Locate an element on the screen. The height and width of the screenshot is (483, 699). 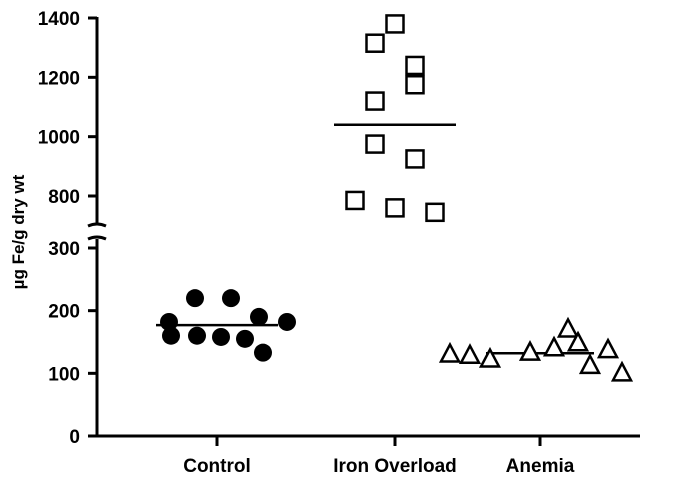
y-tick-label: 1200 is located at coordinates (59, 78).